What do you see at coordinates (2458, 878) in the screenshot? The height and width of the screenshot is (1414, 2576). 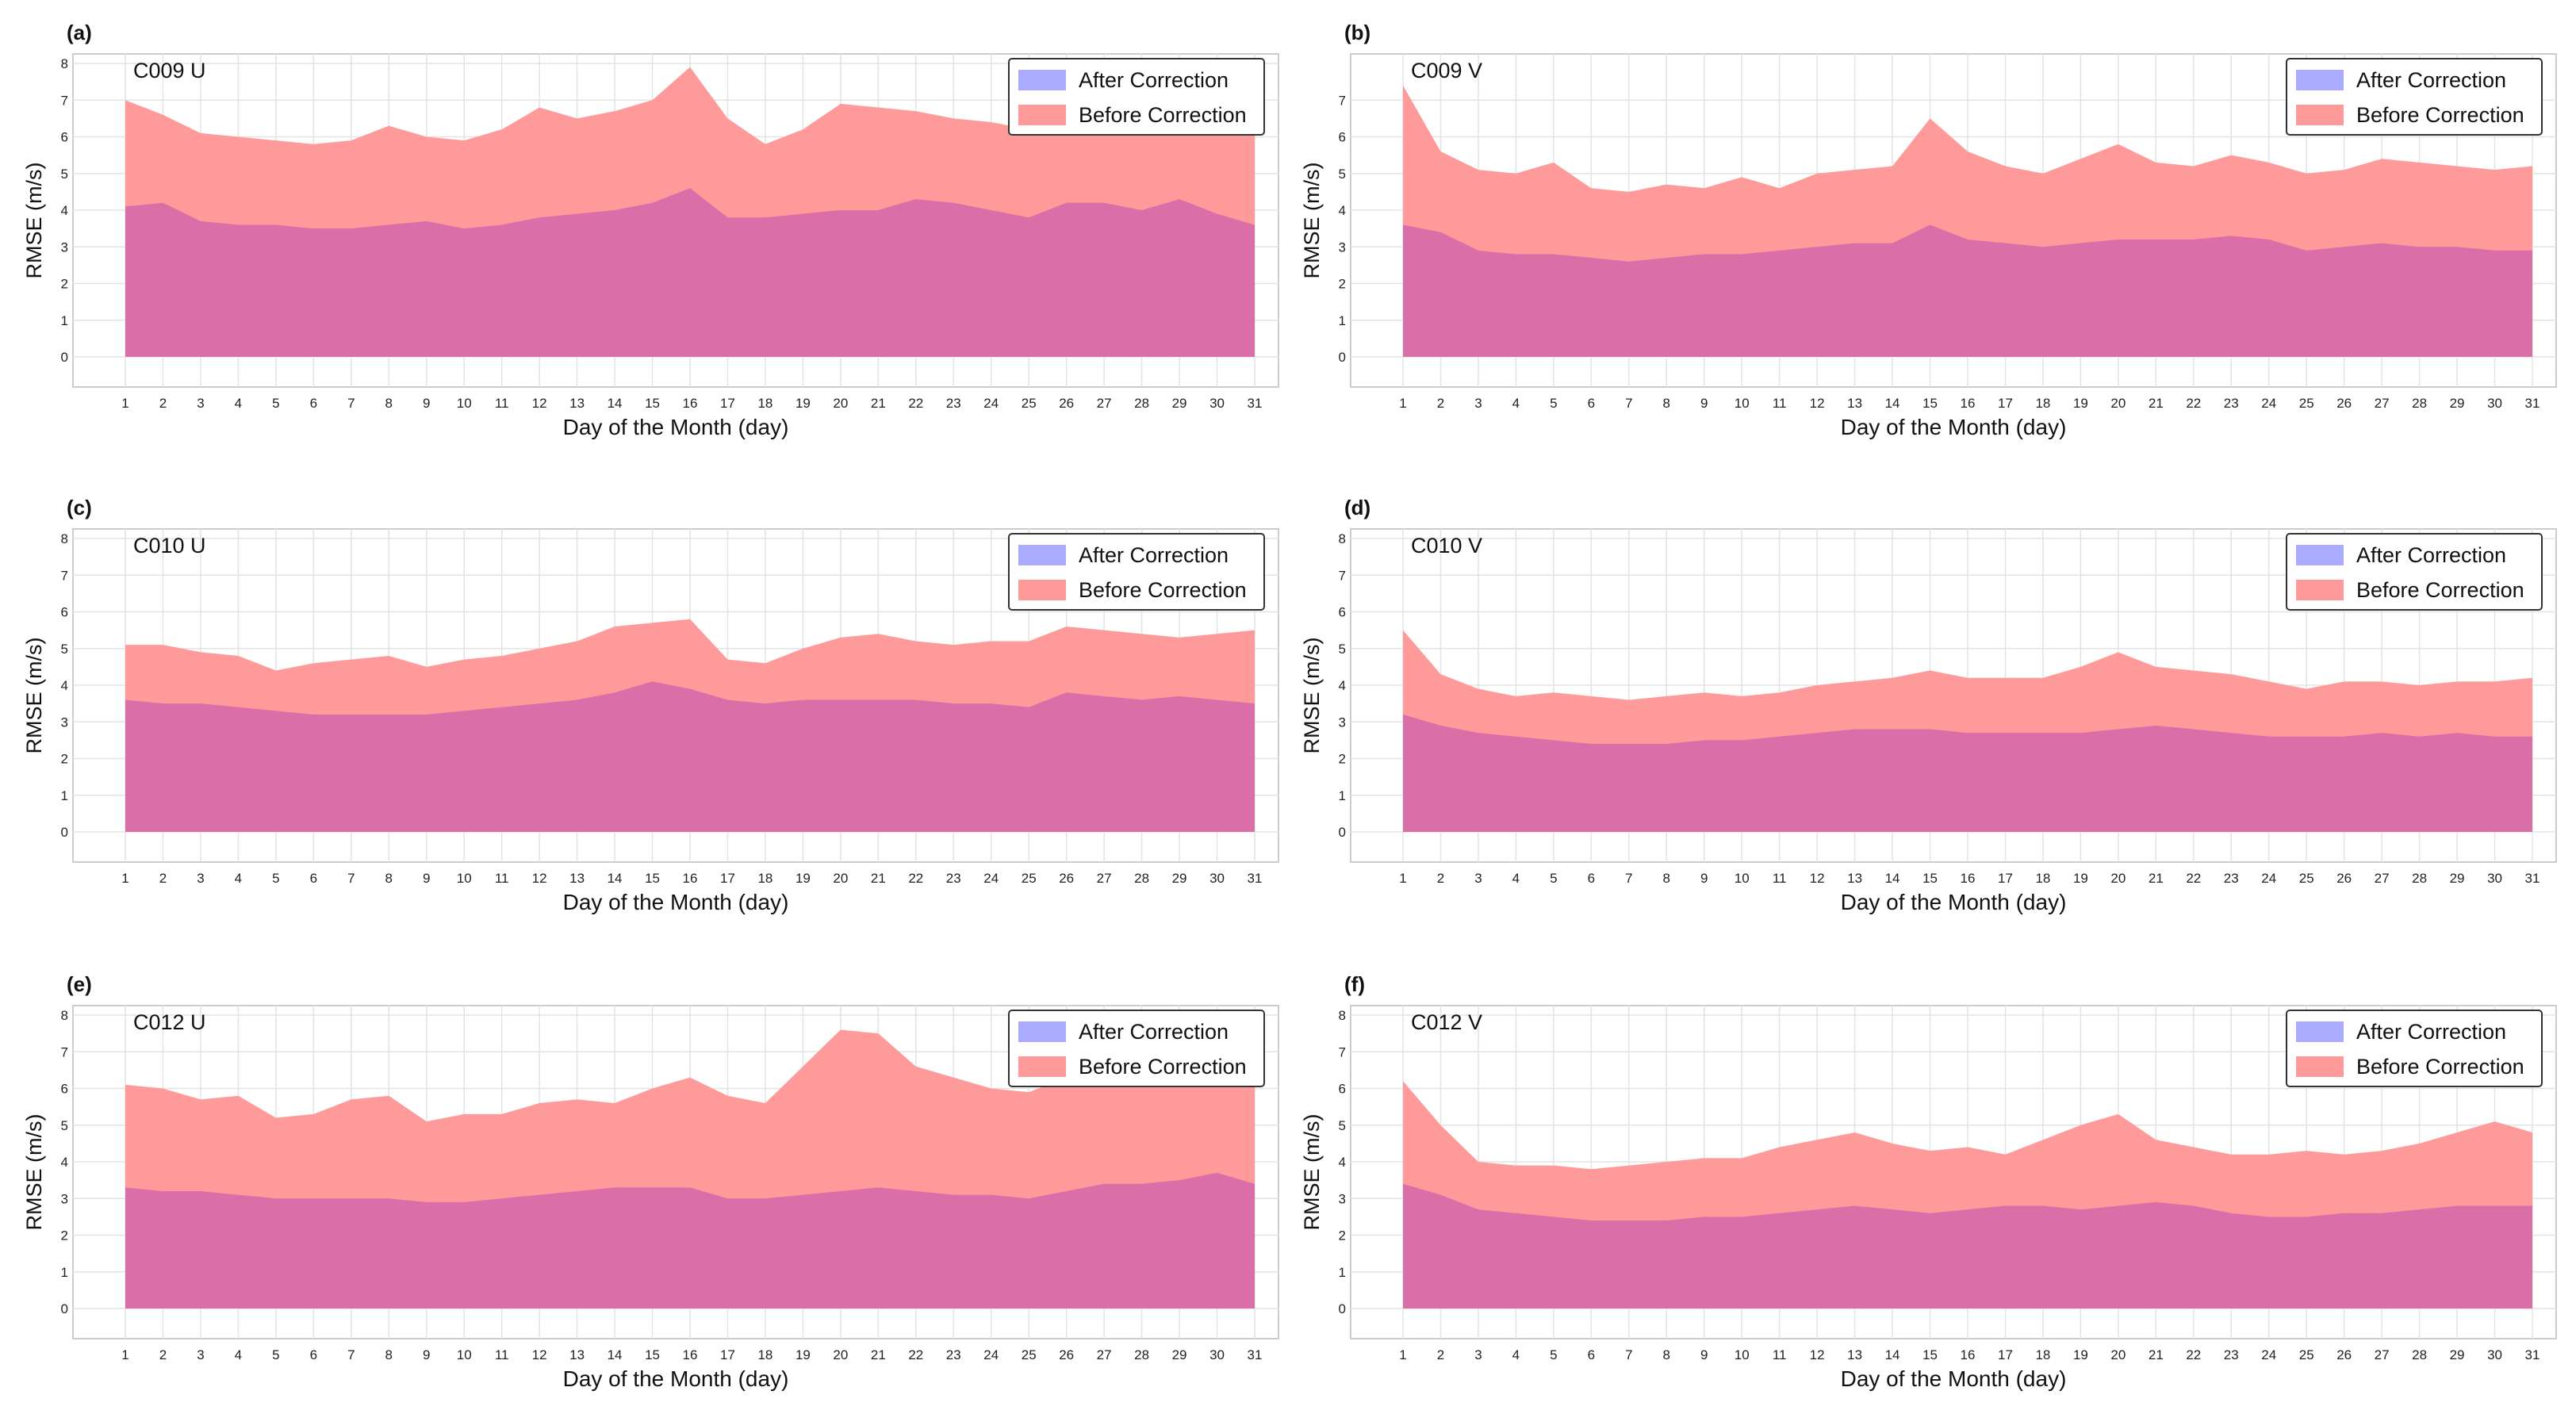 I see `x-tick-label: 29` at bounding box center [2458, 878].